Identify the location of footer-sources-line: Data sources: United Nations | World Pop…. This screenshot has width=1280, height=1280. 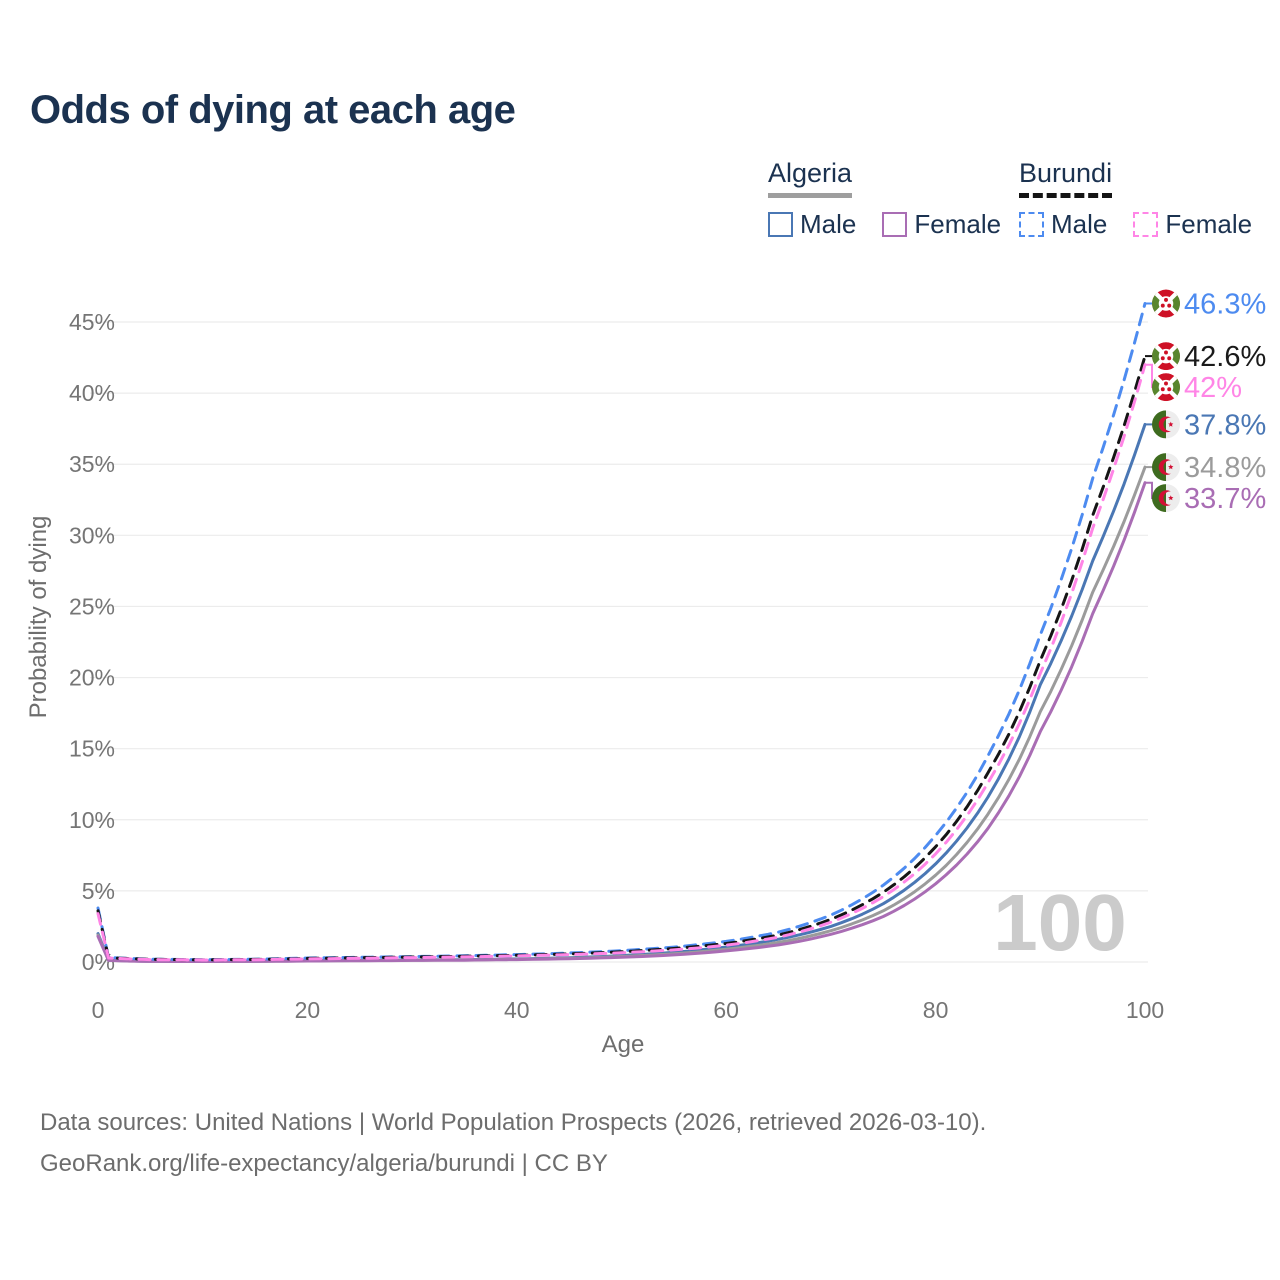
(513, 1122).